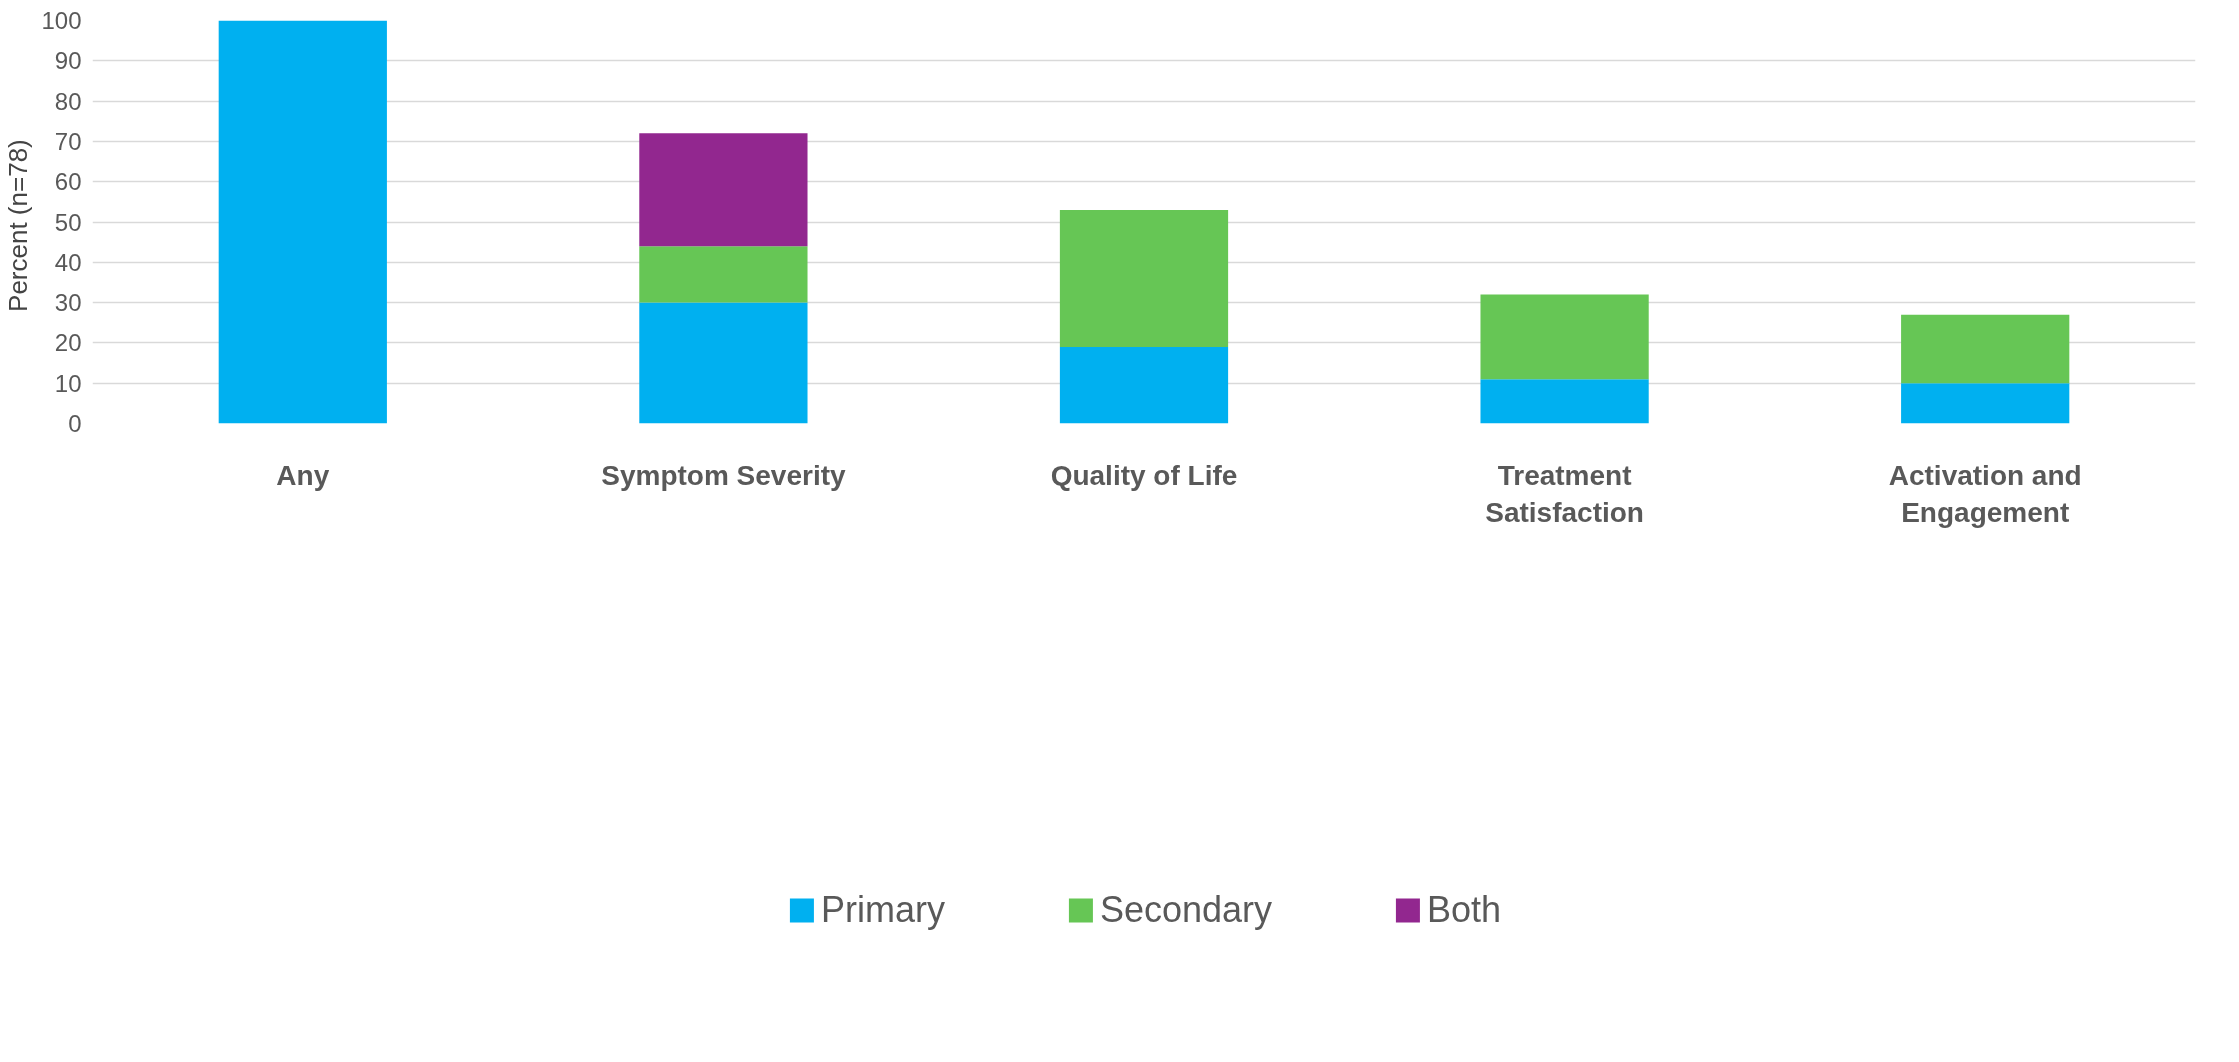 This screenshot has width=2239, height=1062. What do you see at coordinates (68, 343) in the screenshot?
I see `y-tick-label: 20` at bounding box center [68, 343].